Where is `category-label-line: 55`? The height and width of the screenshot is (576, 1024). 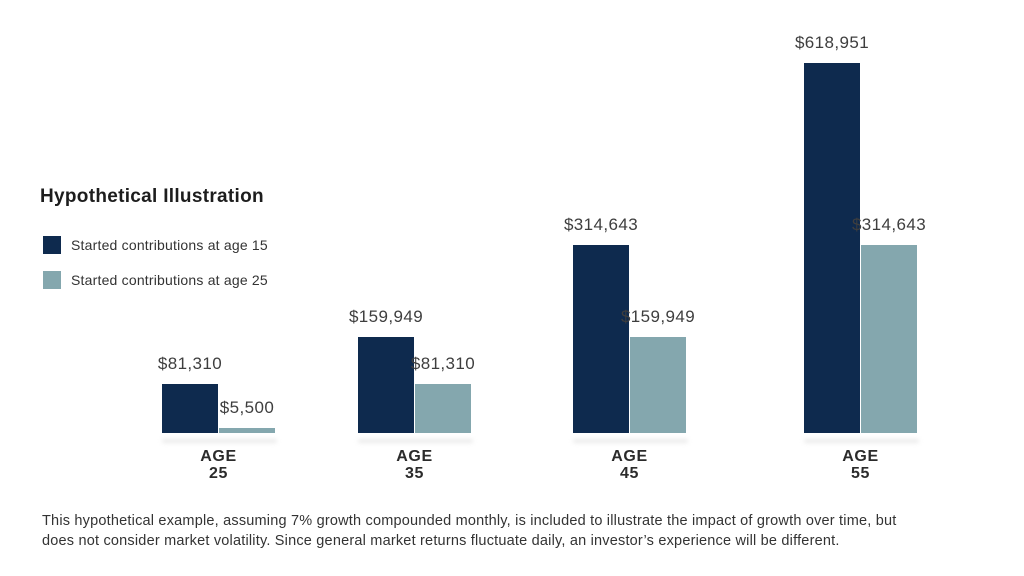 category-label-line: 55 is located at coordinates (860, 473).